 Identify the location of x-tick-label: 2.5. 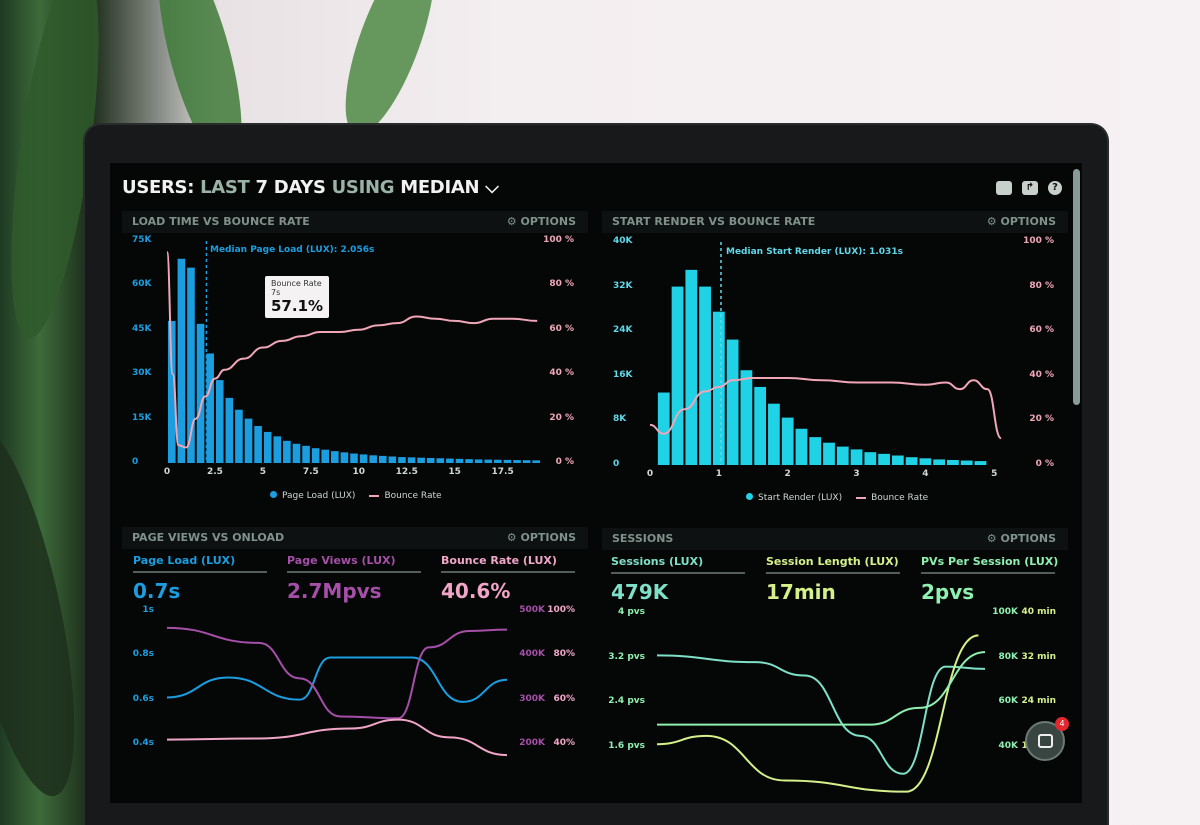
(214, 472).